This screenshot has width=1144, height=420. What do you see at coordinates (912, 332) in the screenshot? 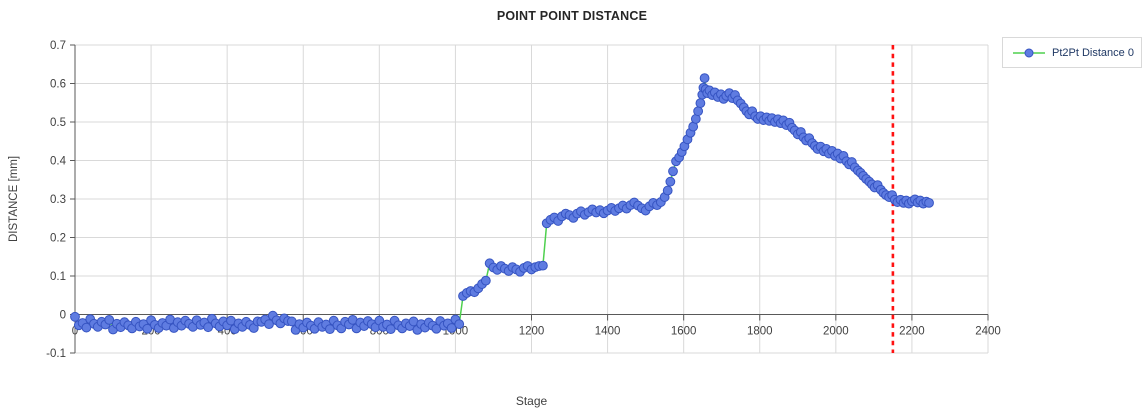
I see `x-tick-label: 2200` at bounding box center [912, 332].